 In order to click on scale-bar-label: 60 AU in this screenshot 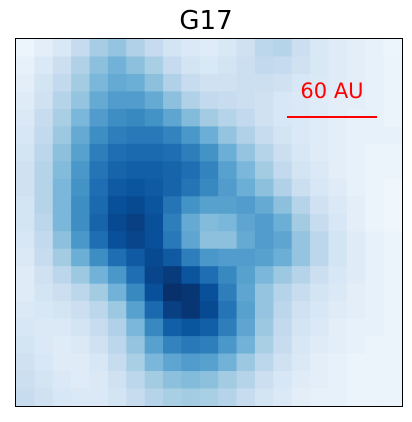, I will do `click(332, 91)`.